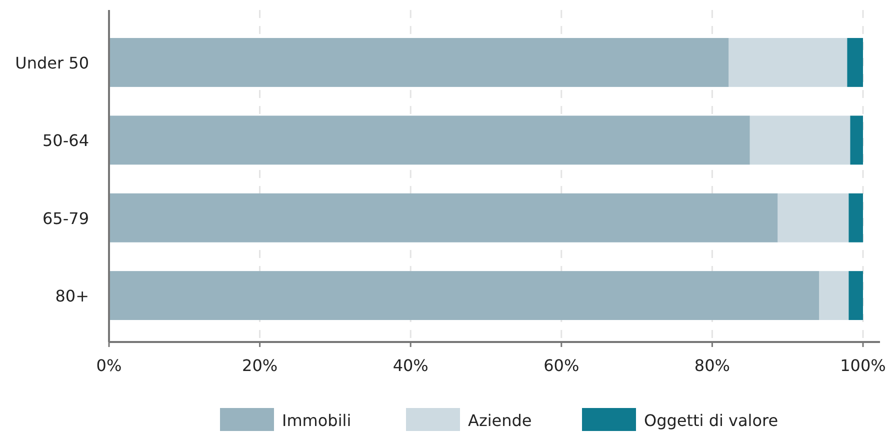  I want to click on y-tick-label: 80+, so click(72, 296).